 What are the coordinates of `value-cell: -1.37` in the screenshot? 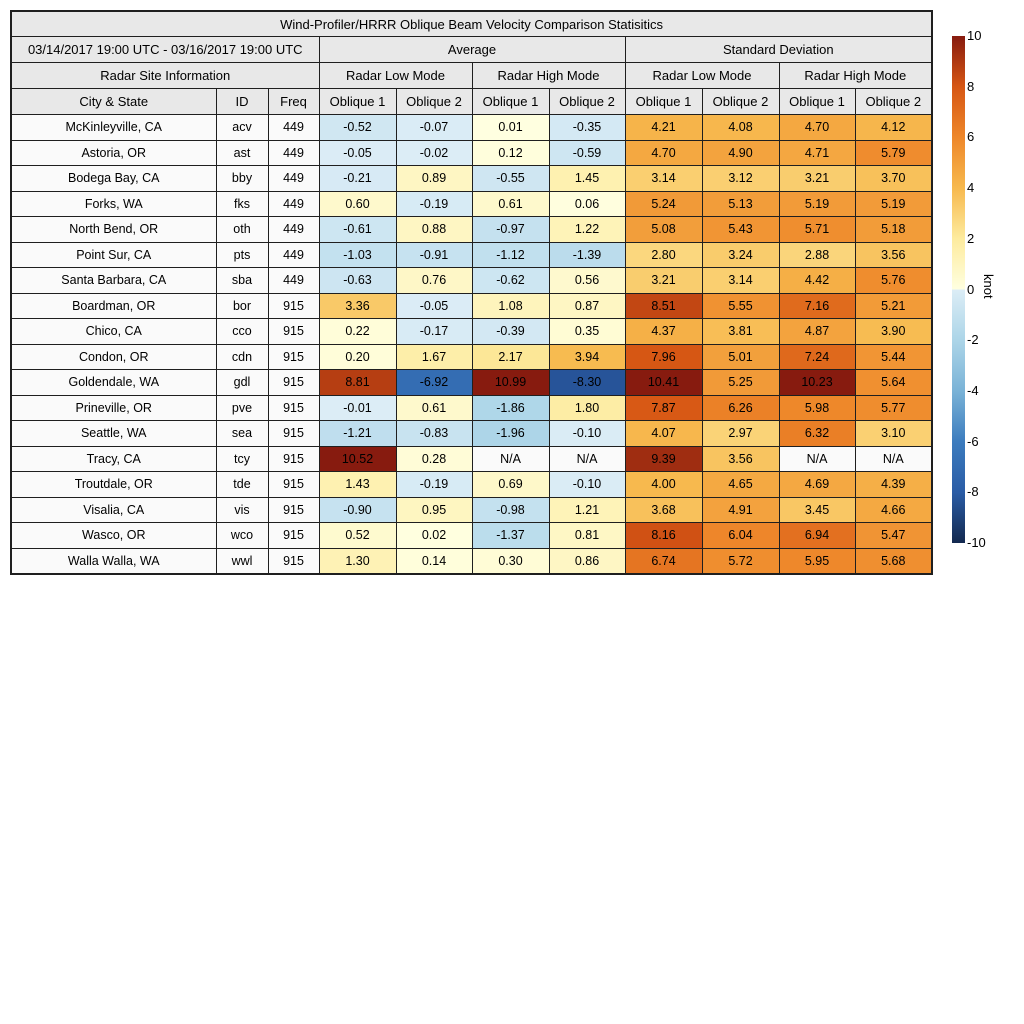 It's located at (510, 535).